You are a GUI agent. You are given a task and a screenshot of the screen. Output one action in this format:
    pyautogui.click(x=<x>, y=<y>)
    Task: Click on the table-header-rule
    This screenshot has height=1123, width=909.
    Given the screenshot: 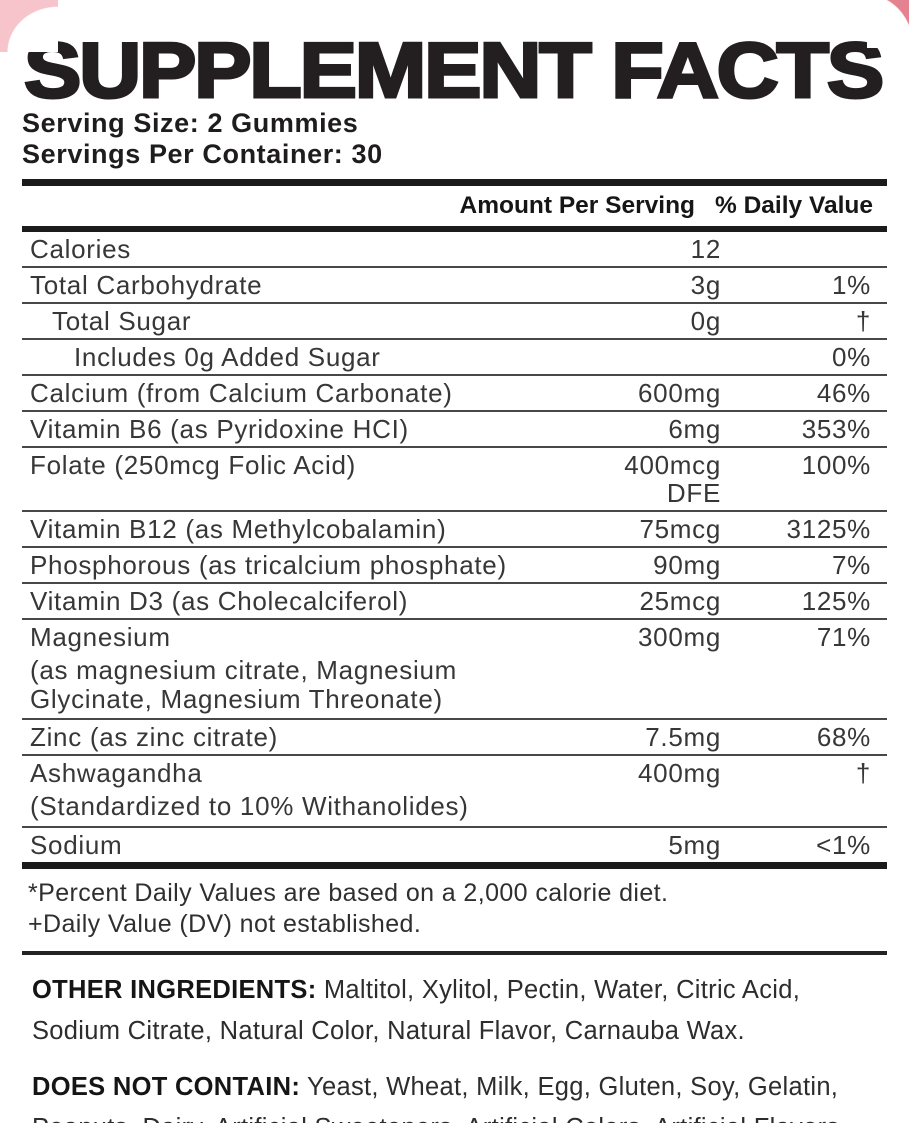 What is the action you would take?
    pyautogui.click(x=454, y=229)
    